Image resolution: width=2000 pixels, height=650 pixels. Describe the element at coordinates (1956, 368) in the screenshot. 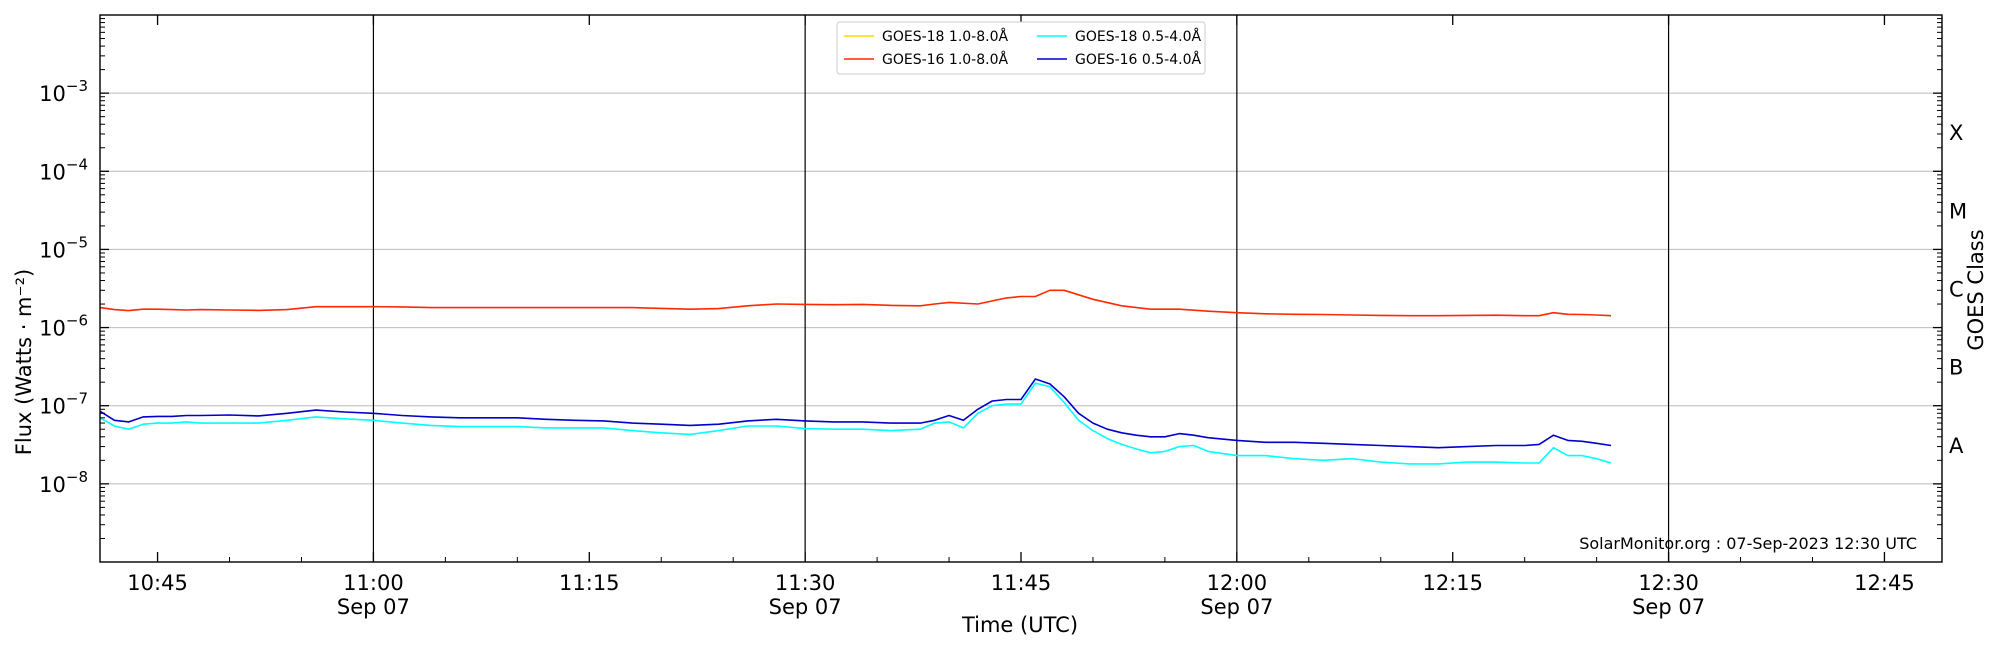

I see `goes-class-B: B` at that location.